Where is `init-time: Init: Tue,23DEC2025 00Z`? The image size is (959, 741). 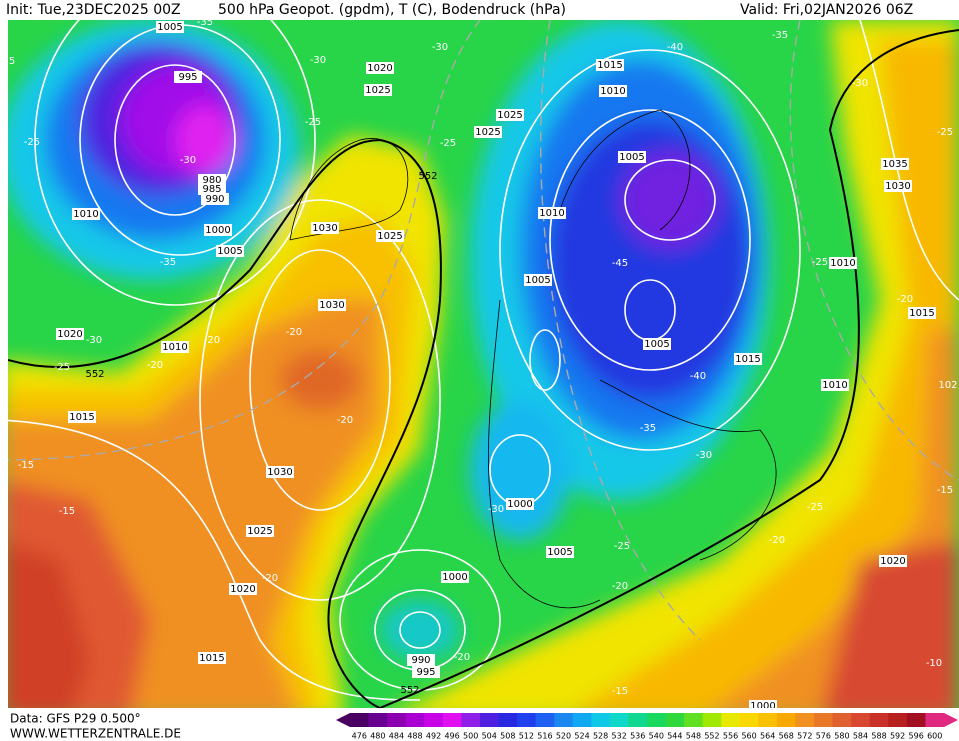
init-time: Init: Tue,23DEC2025 00Z is located at coordinates (93, 10).